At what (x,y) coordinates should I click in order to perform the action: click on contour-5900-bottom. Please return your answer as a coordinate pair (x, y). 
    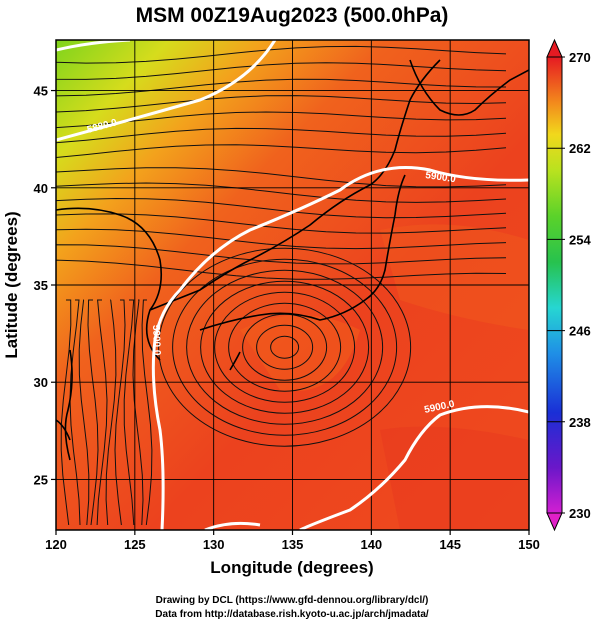
    Looking at the image, I should click on (232, 525).